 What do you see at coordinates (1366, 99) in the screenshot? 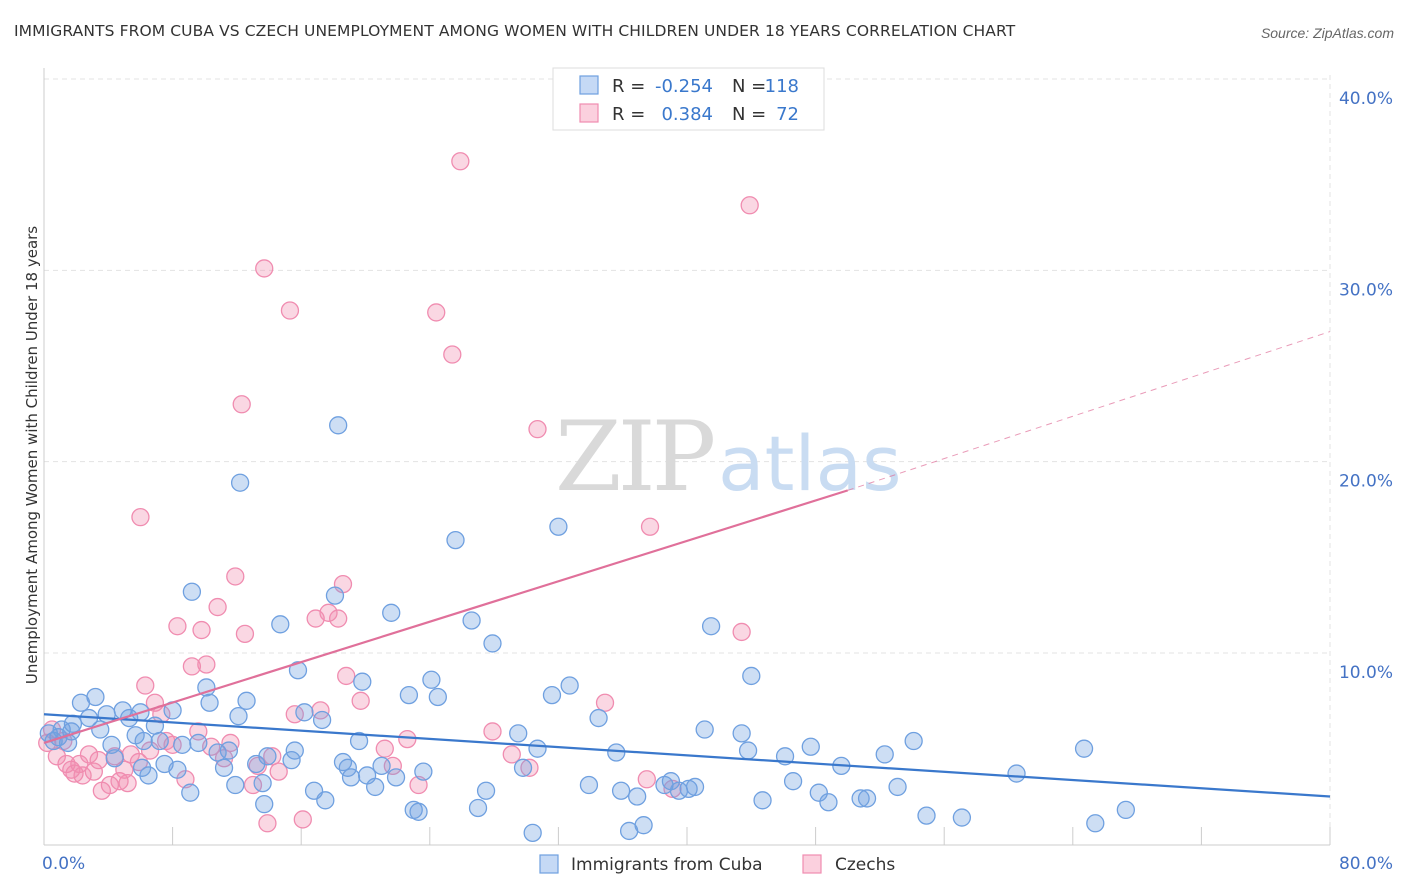
I see `y-tick-label-3: 40.0%` at bounding box center [1366, 99].